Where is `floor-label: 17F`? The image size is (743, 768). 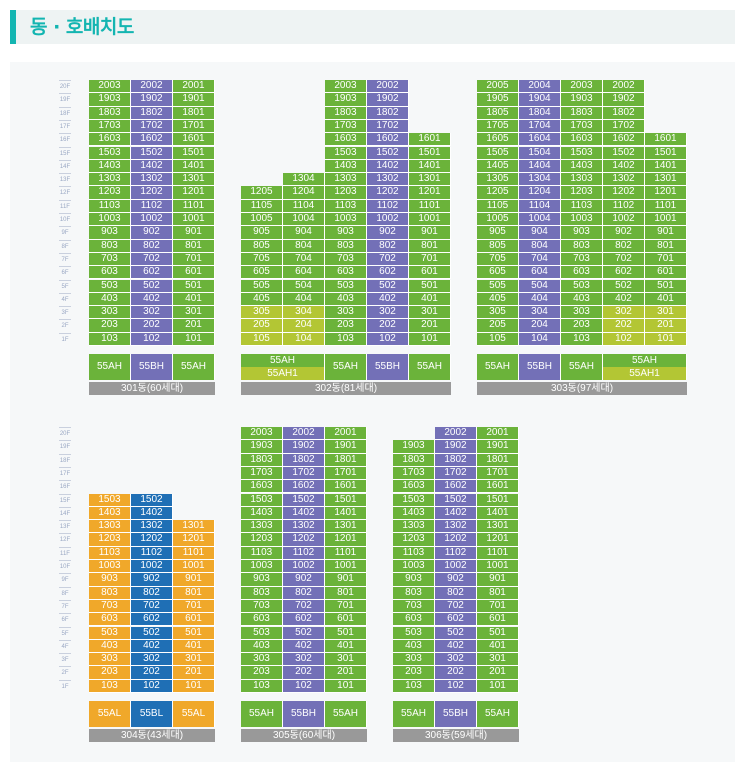
floor-label: 17F is located at coordinates (65, 473).